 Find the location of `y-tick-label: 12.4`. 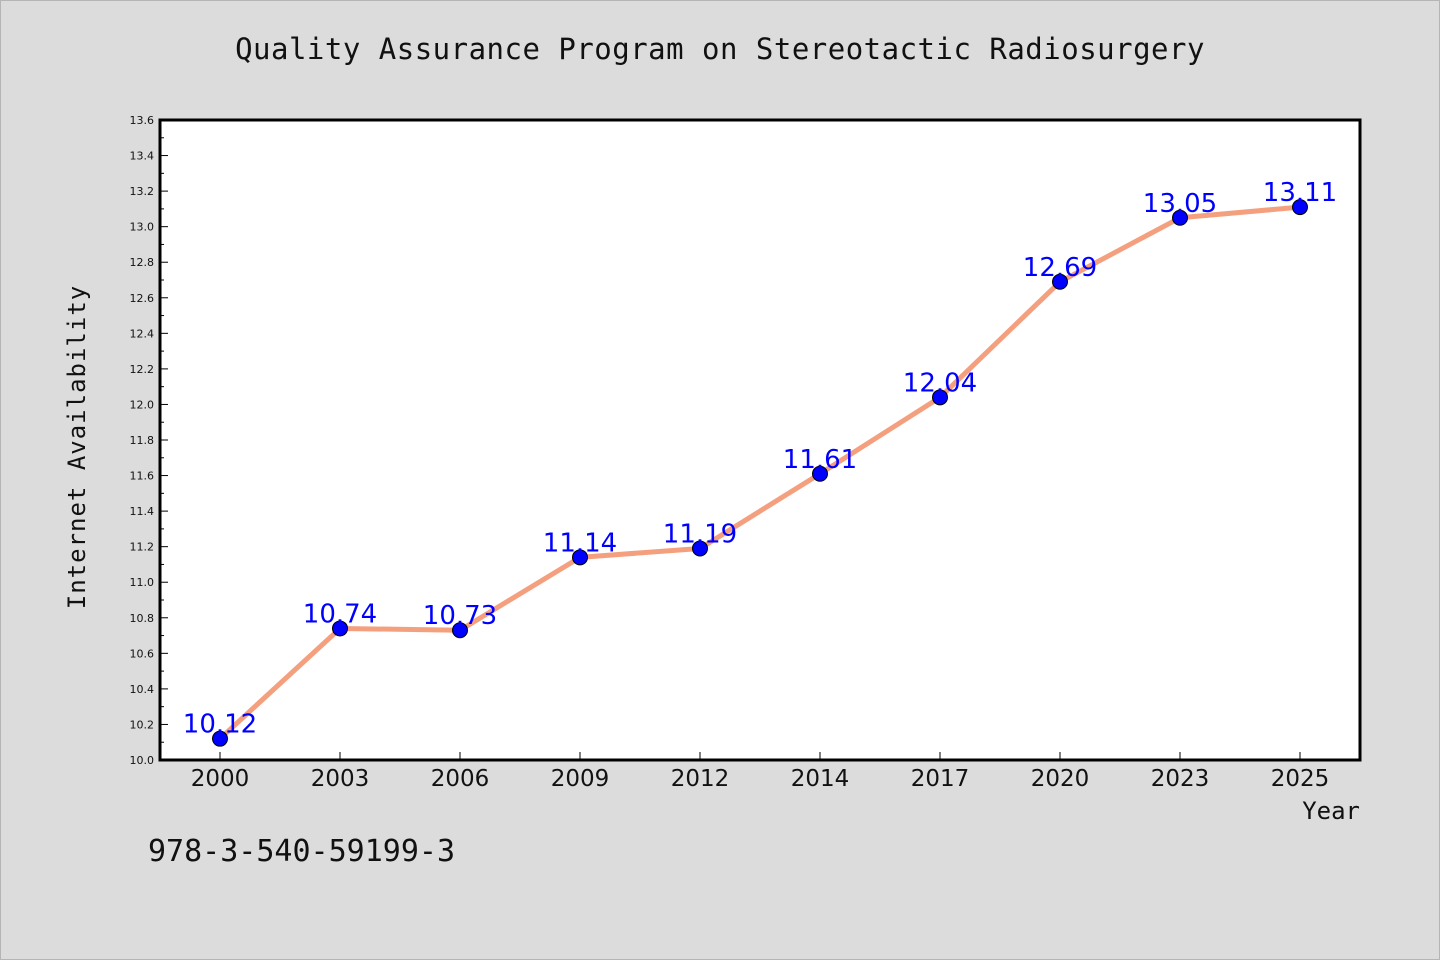

y-tick-label: 12.4 is located at coordinates (142, 333).